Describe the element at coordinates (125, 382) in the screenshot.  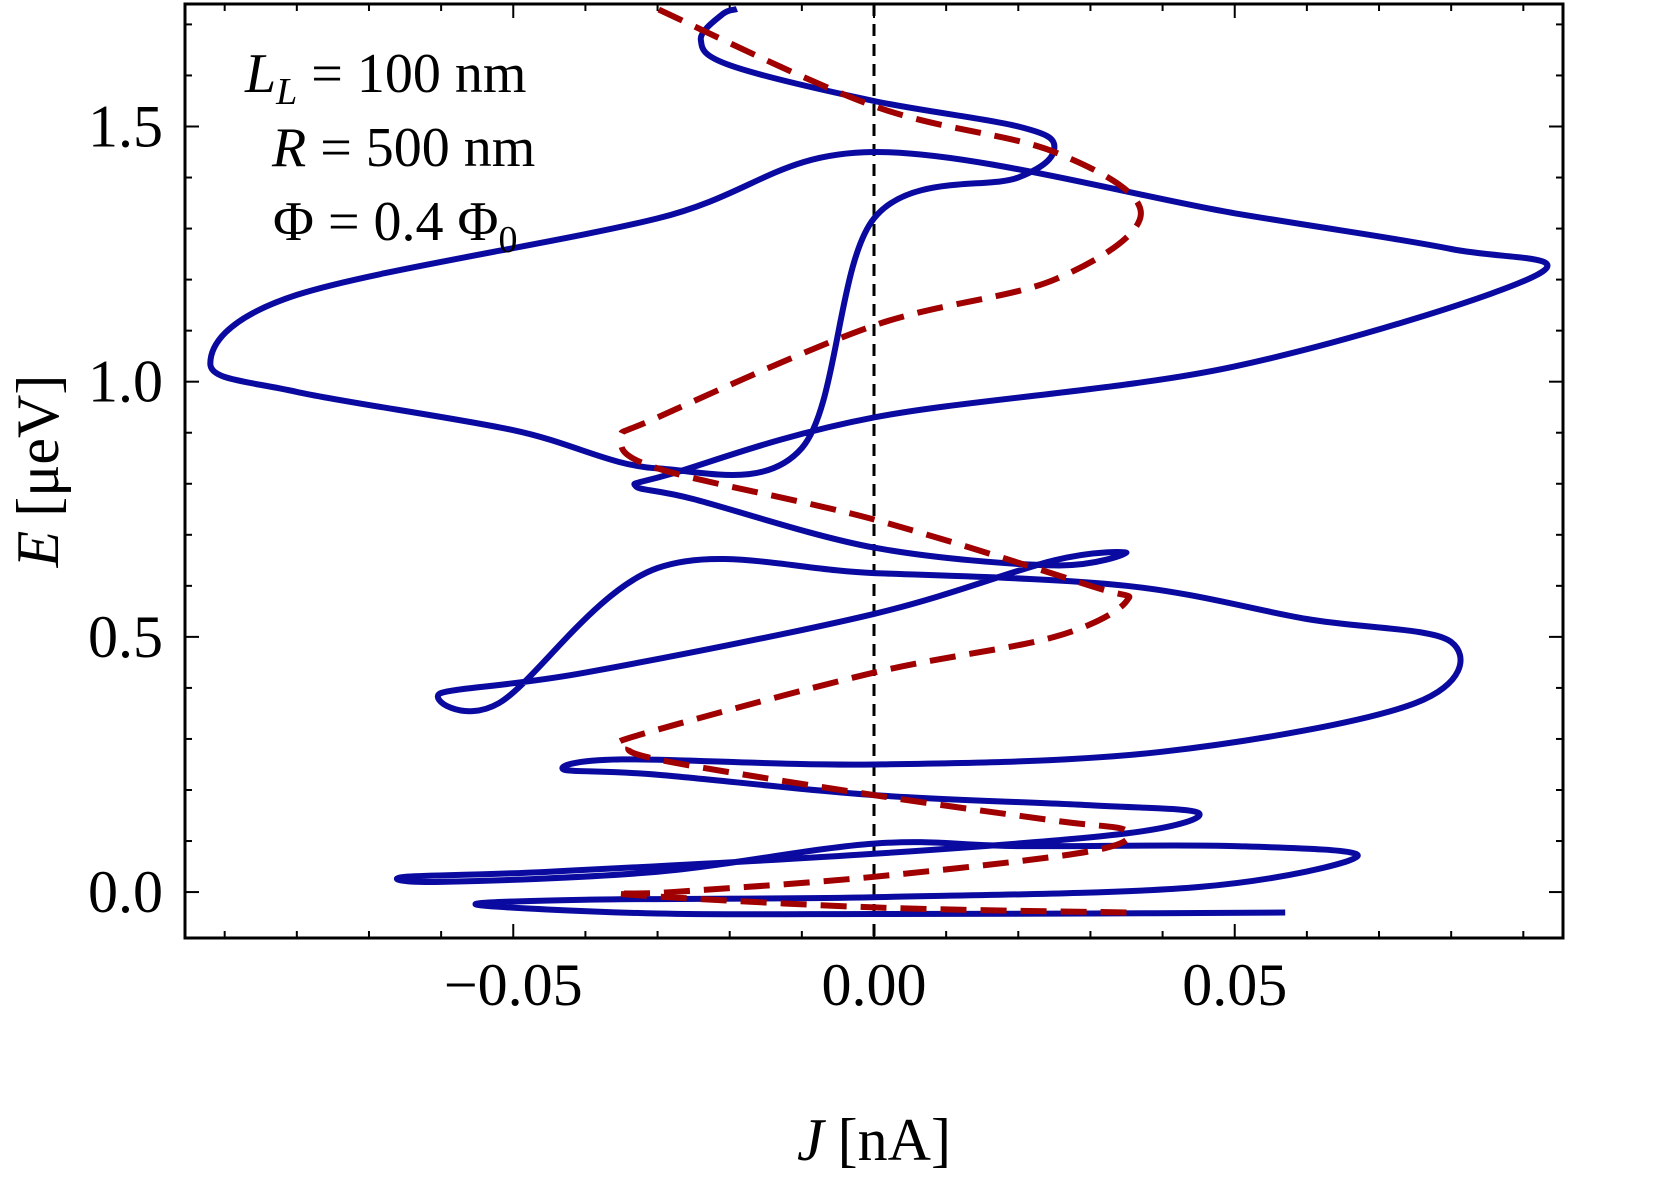
I see `y-tick-label: 1.0` at that location.